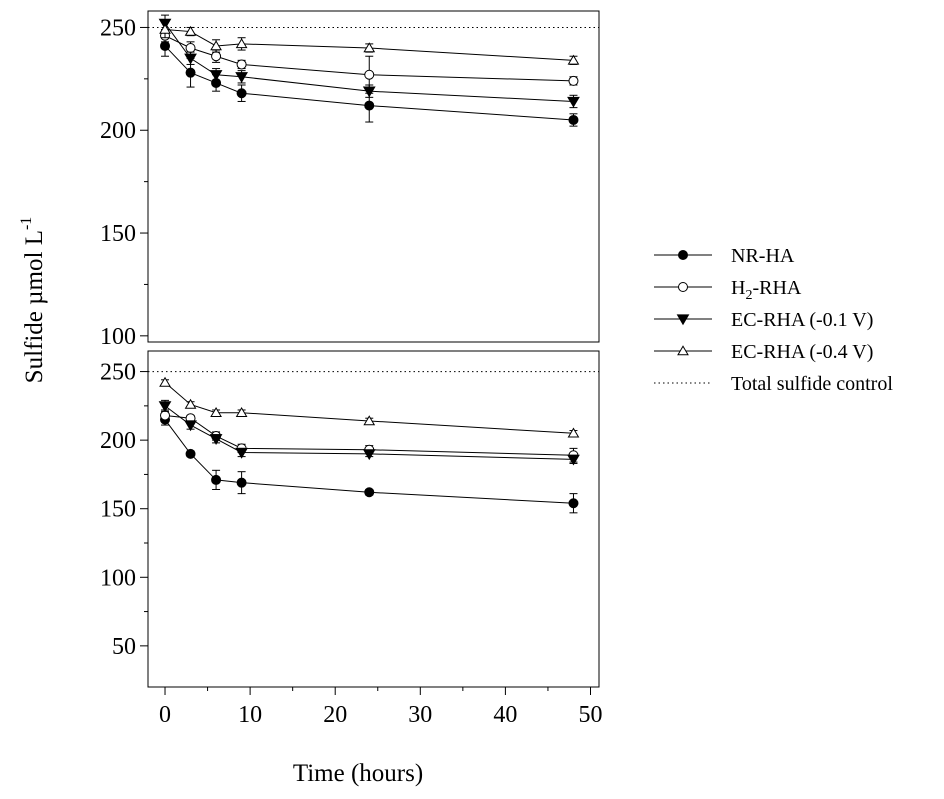  I want to click on bottom-series-h2-point, so click(165, 415).